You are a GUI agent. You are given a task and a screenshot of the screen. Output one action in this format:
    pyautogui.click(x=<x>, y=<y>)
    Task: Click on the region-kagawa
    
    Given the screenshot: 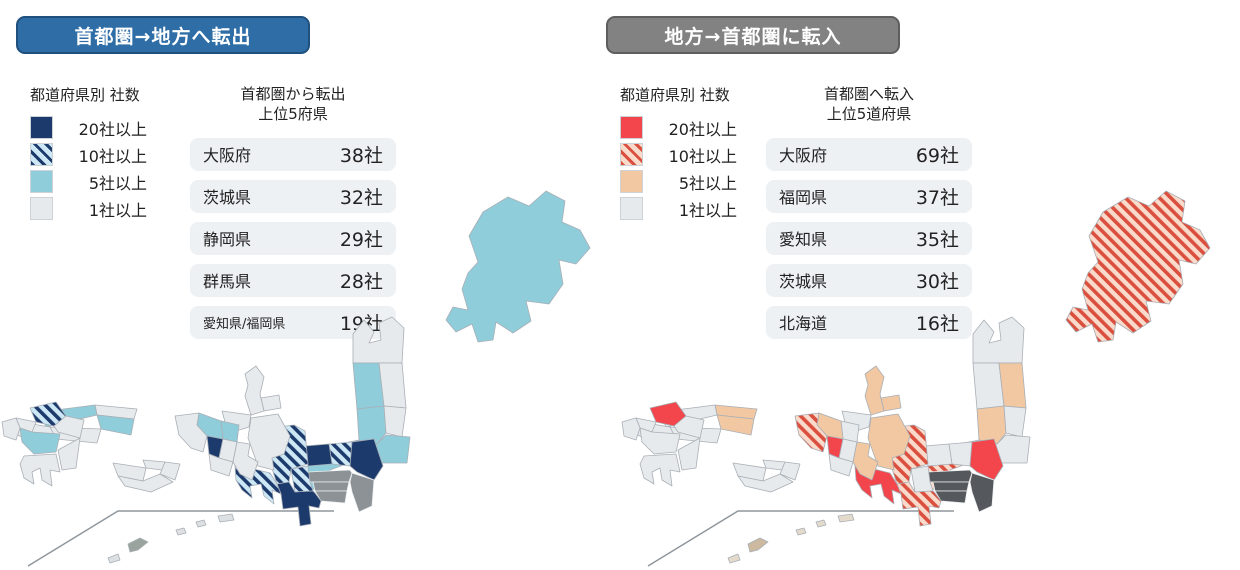 What is the action you would take?
    pyautogui.click(x=774, y=465)
    